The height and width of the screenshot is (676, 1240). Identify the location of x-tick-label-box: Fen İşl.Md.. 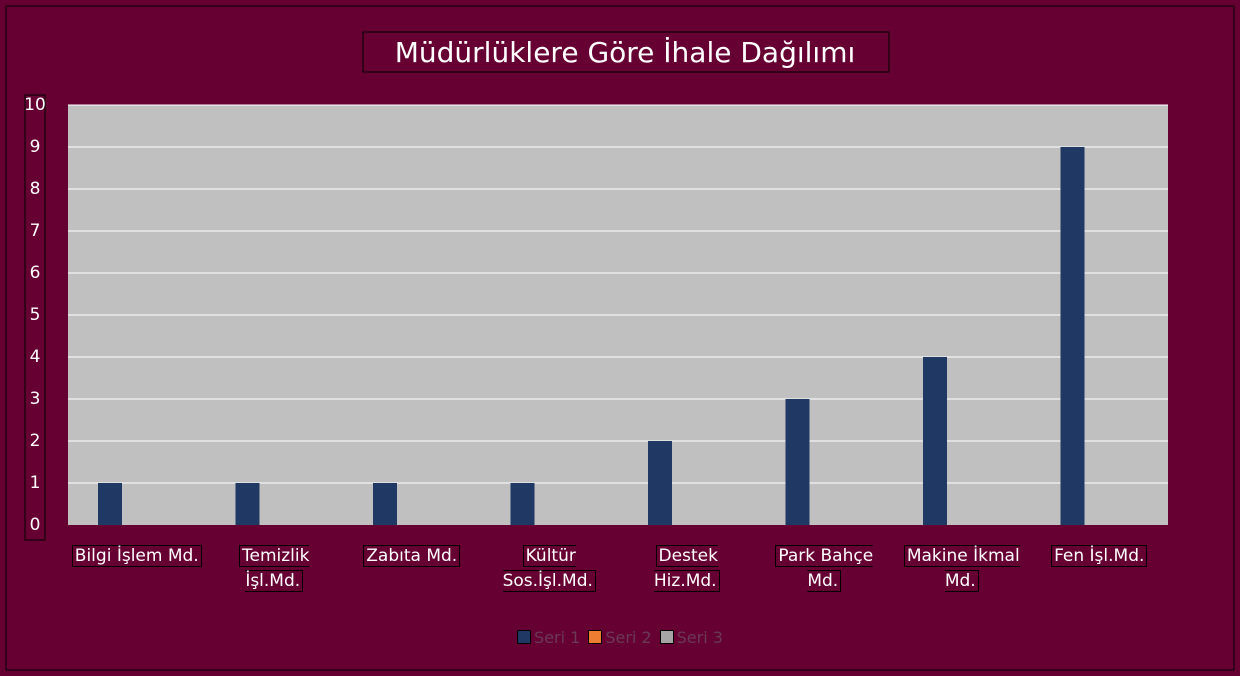
(1099, 556).